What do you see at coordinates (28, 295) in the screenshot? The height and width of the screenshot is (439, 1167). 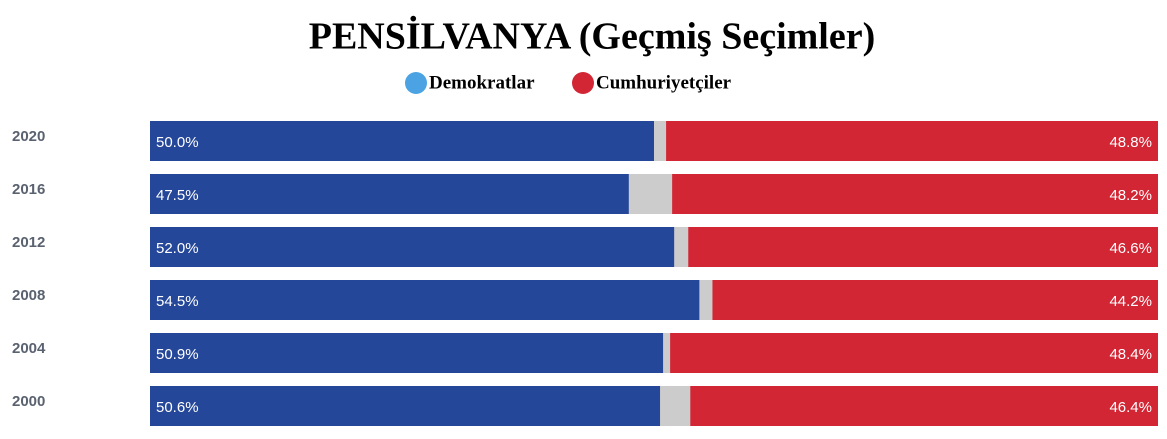 I see `y-tick-label: 2008` at bounding box center [28, 295].